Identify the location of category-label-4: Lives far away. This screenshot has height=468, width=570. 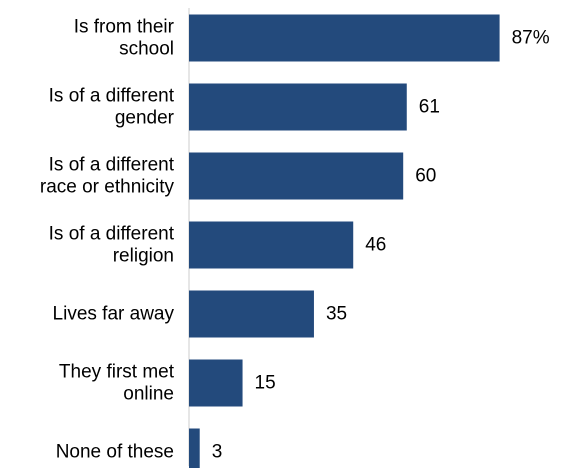
(114, 314).